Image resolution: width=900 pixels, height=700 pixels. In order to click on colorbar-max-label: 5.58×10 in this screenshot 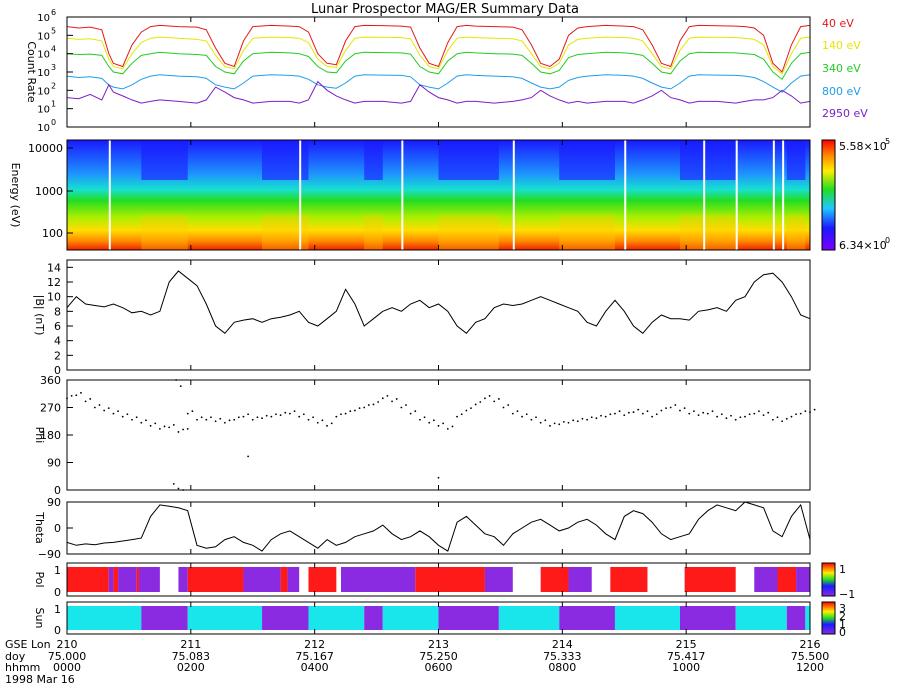, I will do `click(863, 146)`.